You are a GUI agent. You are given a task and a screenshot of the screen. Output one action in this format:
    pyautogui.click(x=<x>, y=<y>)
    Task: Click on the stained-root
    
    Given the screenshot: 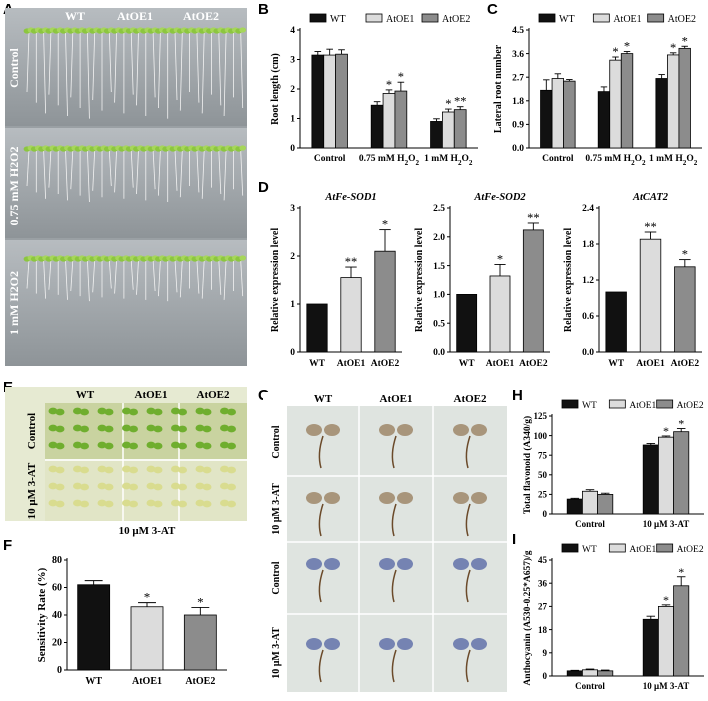 What is the action you would take?
    pyautogui.click(x=394, y=666)
    